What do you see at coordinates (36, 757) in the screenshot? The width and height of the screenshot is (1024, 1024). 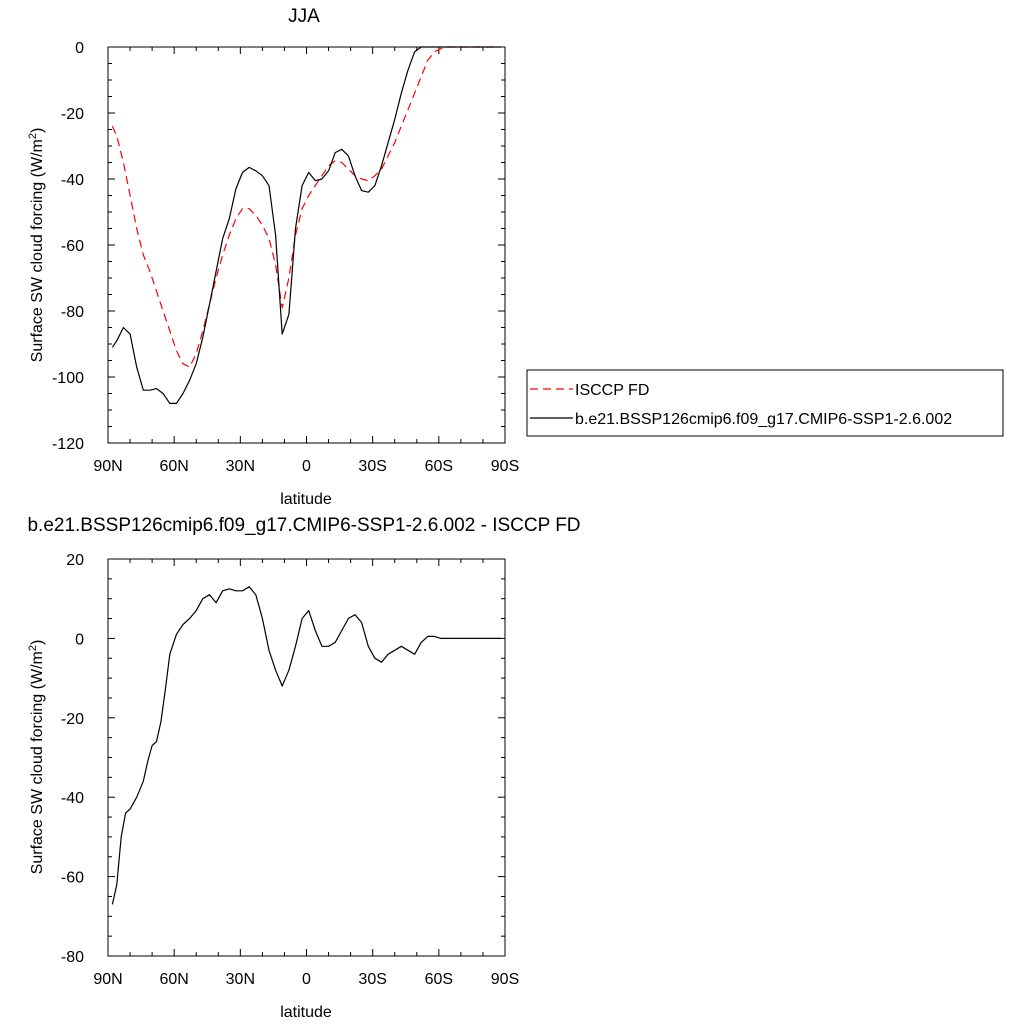 I see `bottom-y-axis-label: Surface SW cloud forcing (W/m2)` at bounding box center [36, 757].